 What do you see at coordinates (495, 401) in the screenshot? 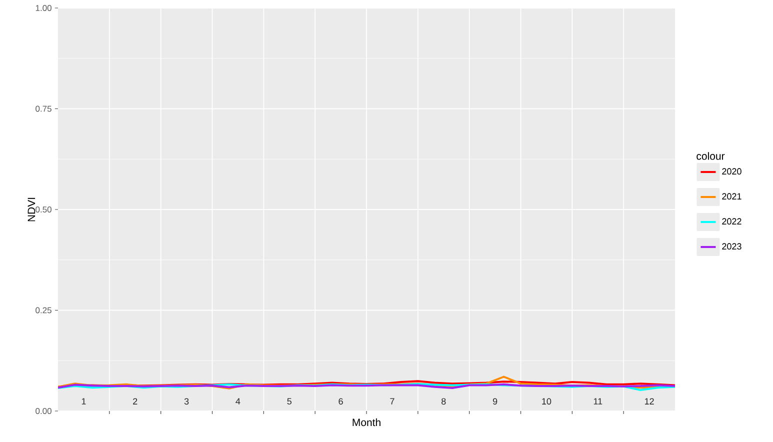
I see `x-tick-label: 9` at bounding box center [495, 401].